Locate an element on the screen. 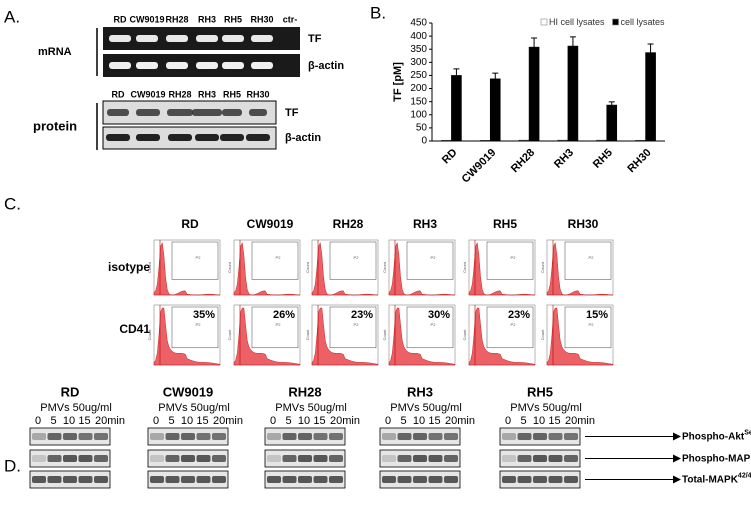  sample-label: RH3 is located at coordinates (425, 224).